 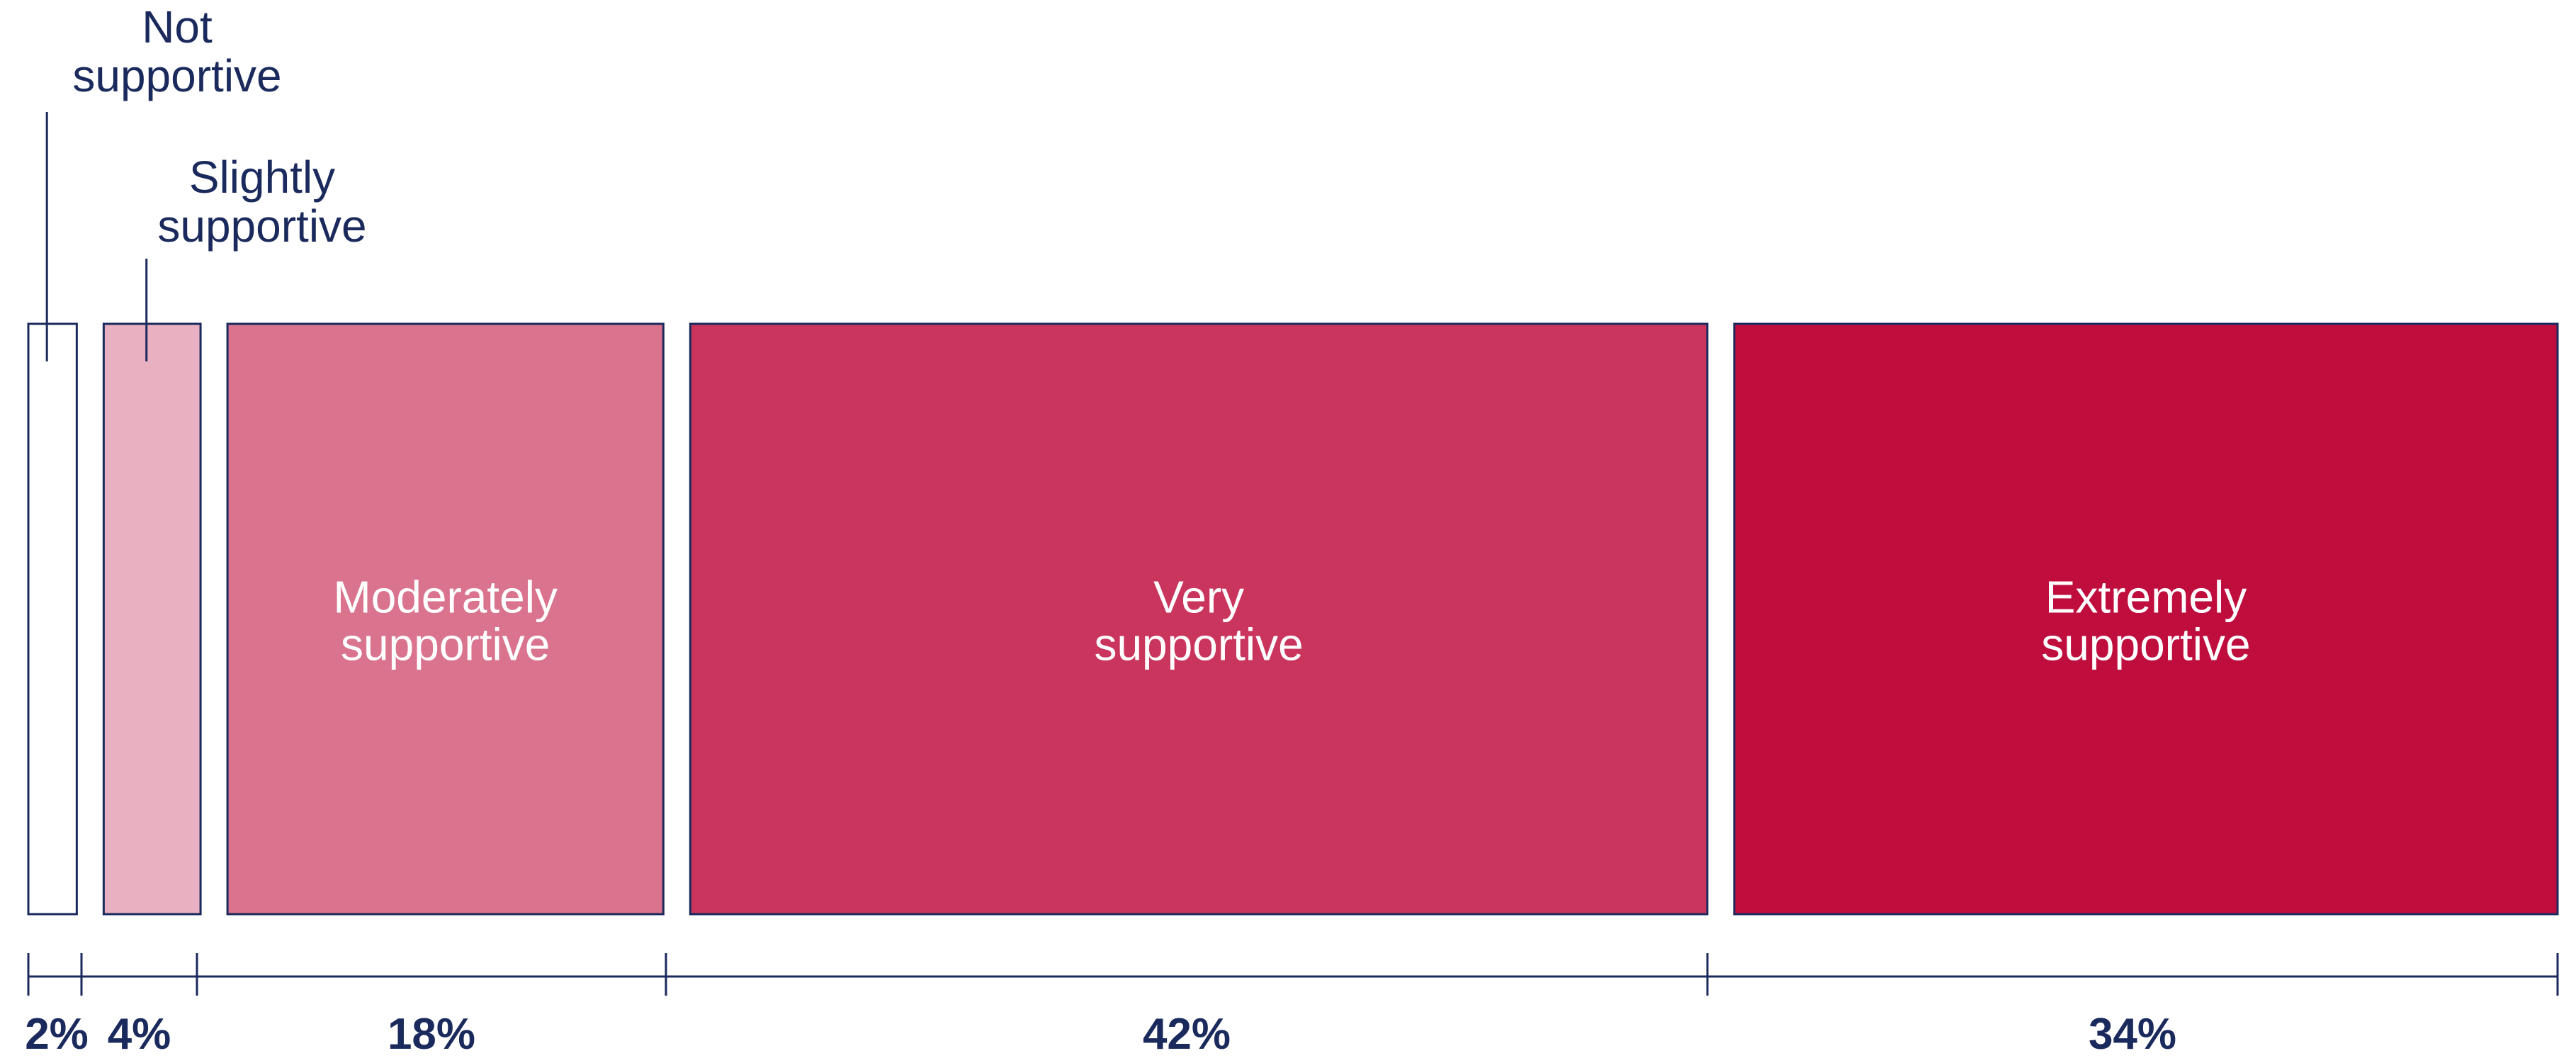 I want to click on value-label-slightly-supportive: 4%, so click(x=139, y=1034).